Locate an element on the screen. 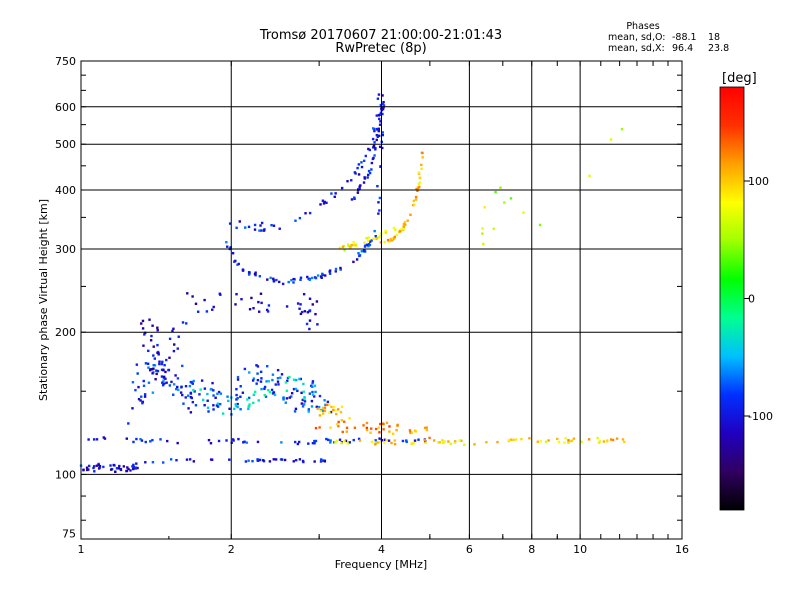 This screenshot has width=800, height=600. y-tick-label: 75 is located at coordinates (69, 533).